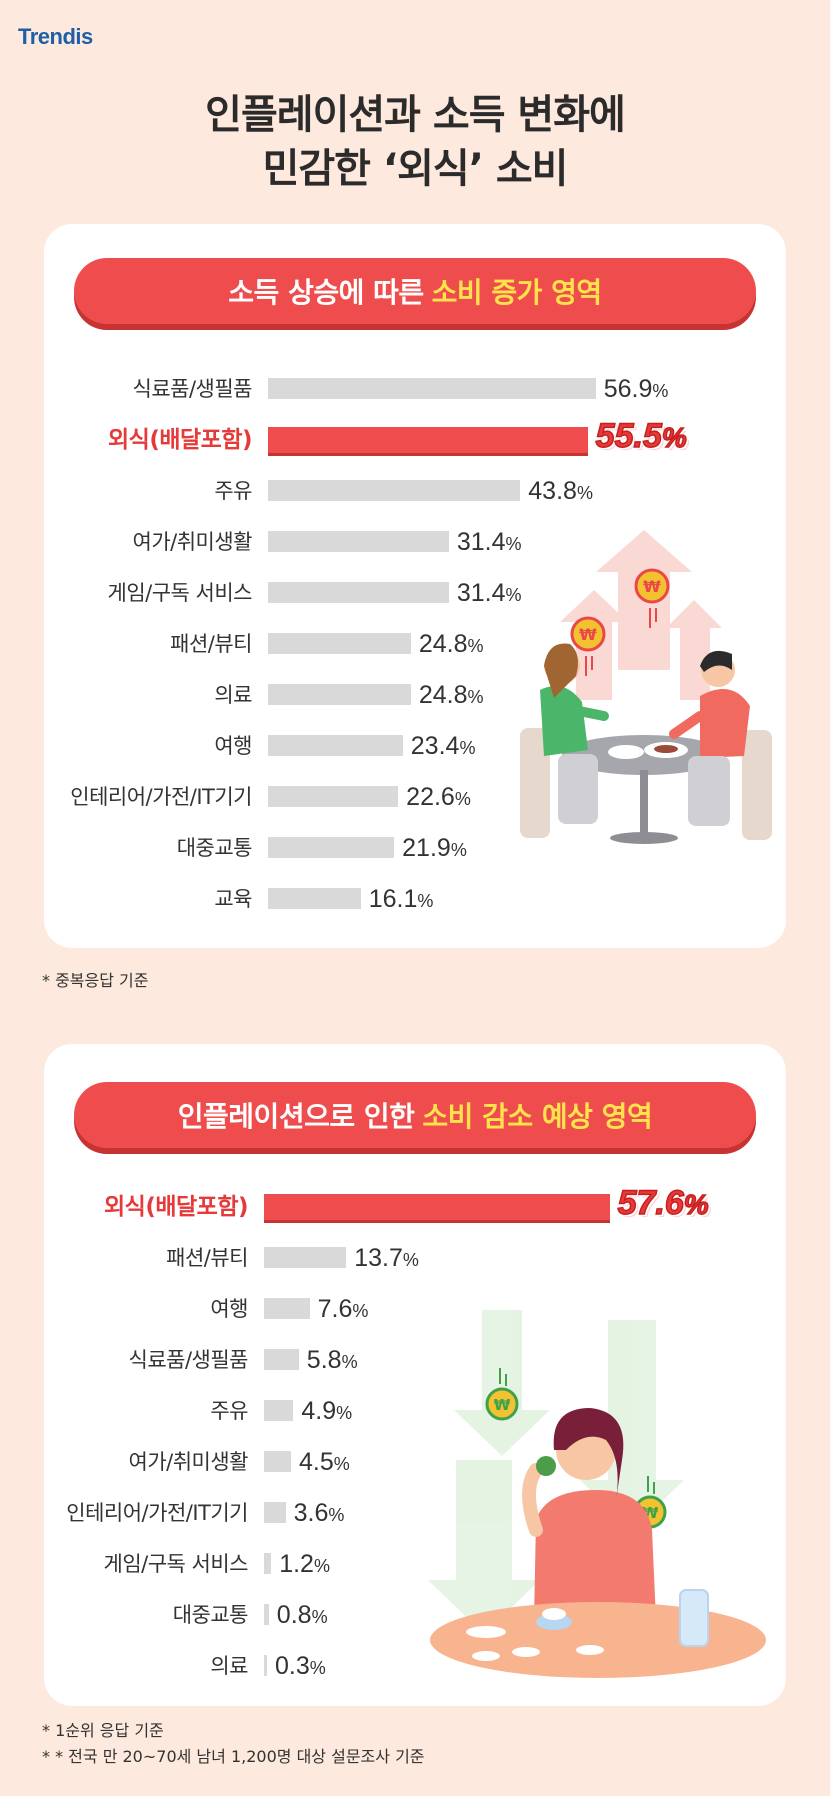 Image resolution: width=830 pixels, height=1796 pixels. I want to click on bar-row: 교육, so click(148, 899).